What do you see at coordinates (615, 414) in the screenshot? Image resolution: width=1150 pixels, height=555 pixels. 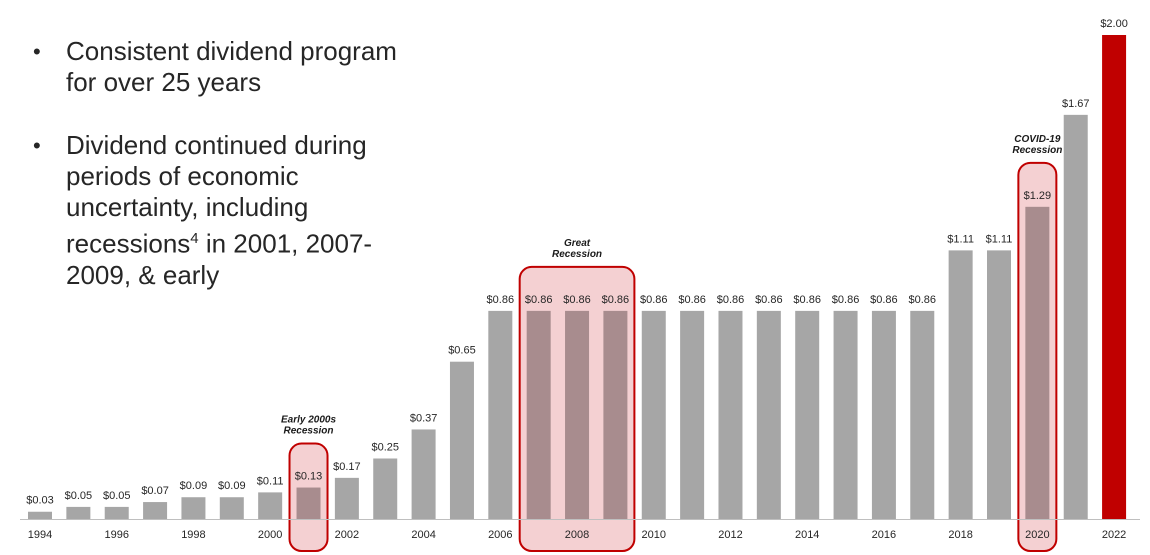 I see `bar-2009` at bounding box center [615, 414].